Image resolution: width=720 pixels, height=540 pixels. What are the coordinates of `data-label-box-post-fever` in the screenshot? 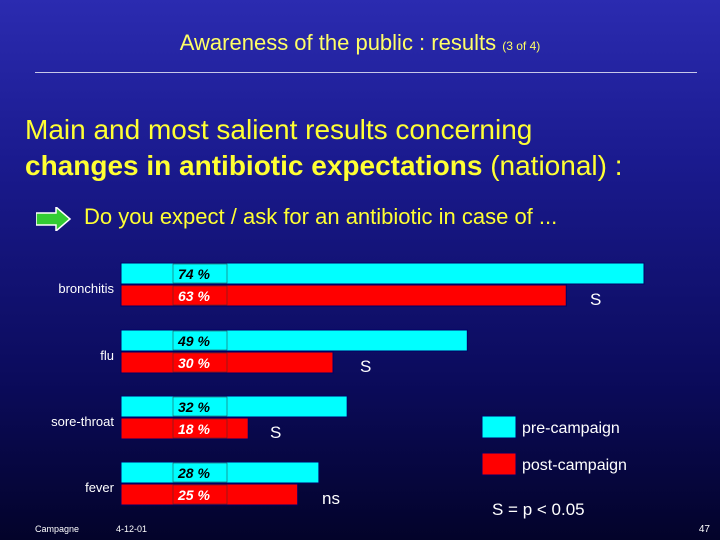 It's located at (200, 494).